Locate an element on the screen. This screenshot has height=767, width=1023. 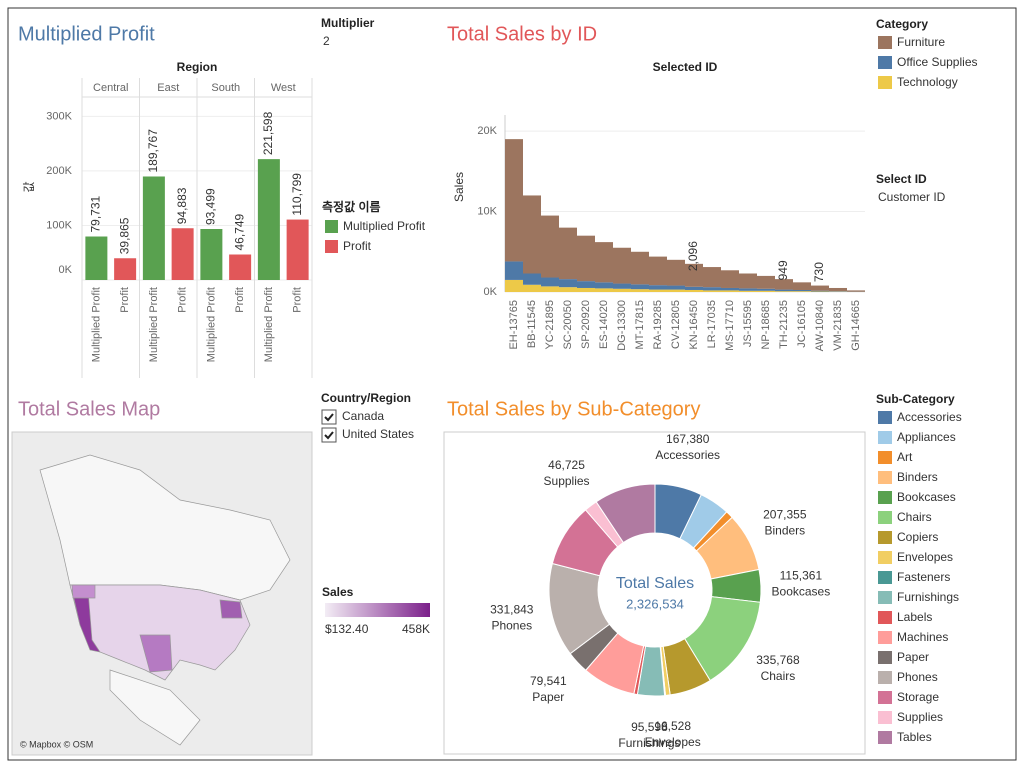
multiplier-label: Multiplier is located at coordinates (348, 23).